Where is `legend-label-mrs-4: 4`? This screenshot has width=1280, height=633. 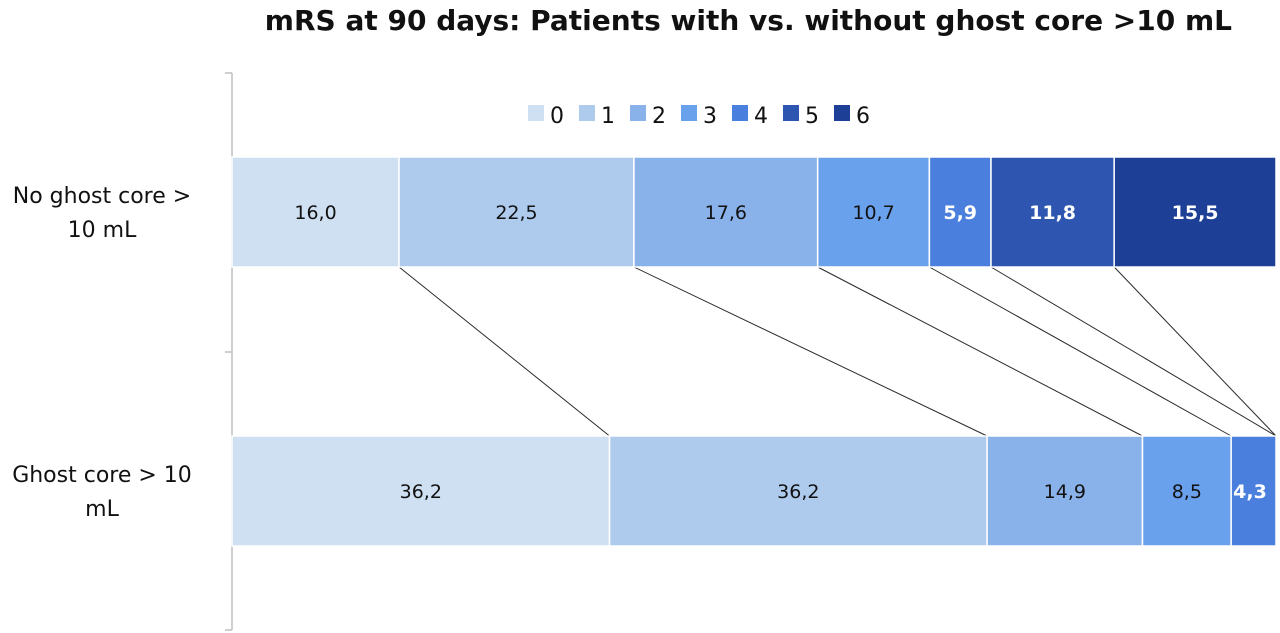 legend-label-mrs-4: 4 is located at coordinates (761, 116).